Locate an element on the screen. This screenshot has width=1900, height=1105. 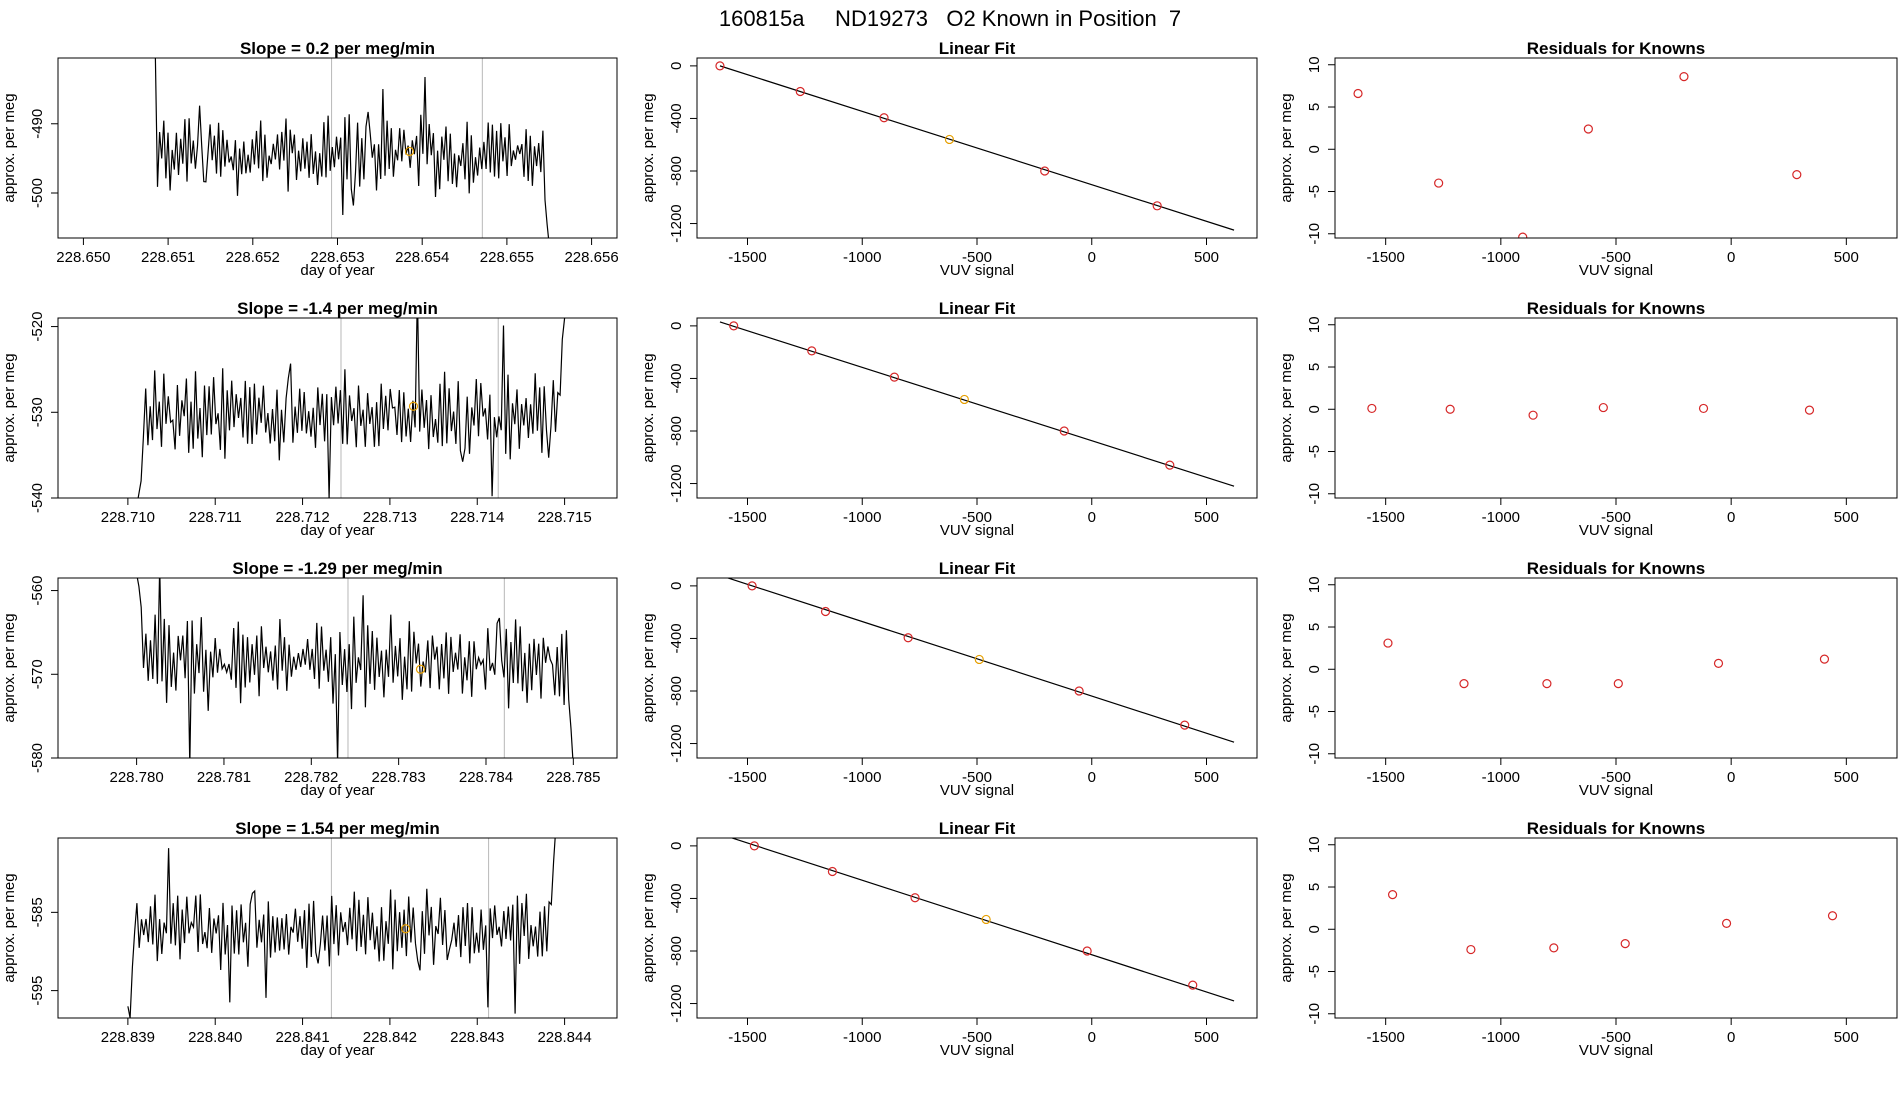
x-tick-label: -500 is located at coordinates (977, 1037).